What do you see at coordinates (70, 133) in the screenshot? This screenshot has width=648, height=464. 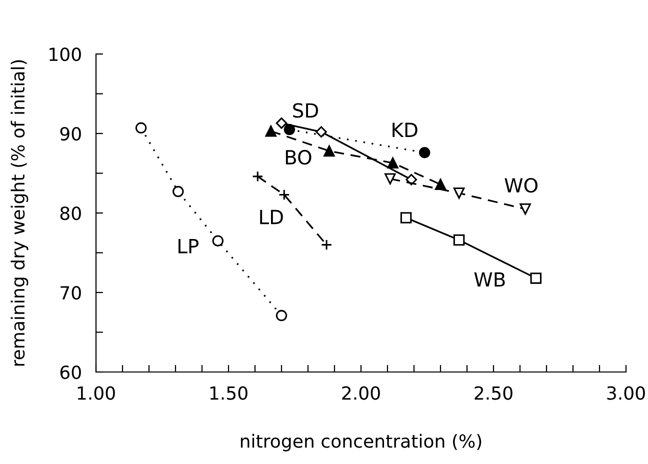 I see `y-tick-label: 90` at bounding box center [70, 133].